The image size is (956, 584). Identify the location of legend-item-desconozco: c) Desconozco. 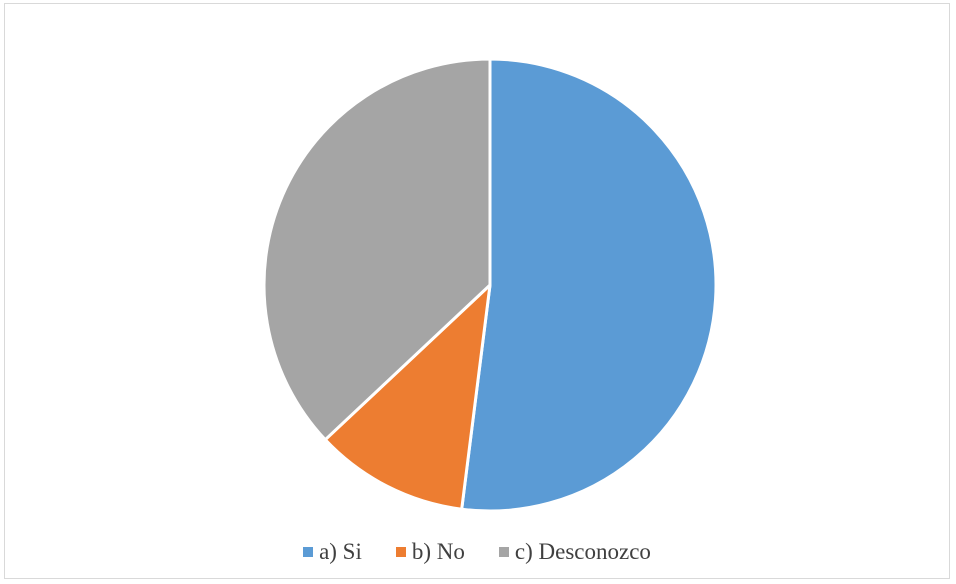
(574, 552).